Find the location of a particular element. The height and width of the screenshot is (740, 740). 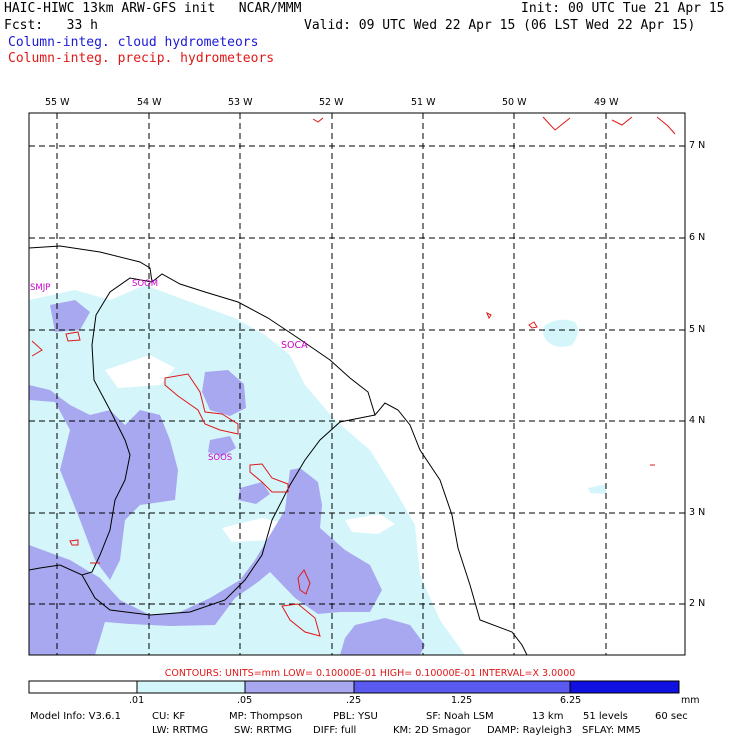

model-info: 51 levels is located at coordinates (605, 716).